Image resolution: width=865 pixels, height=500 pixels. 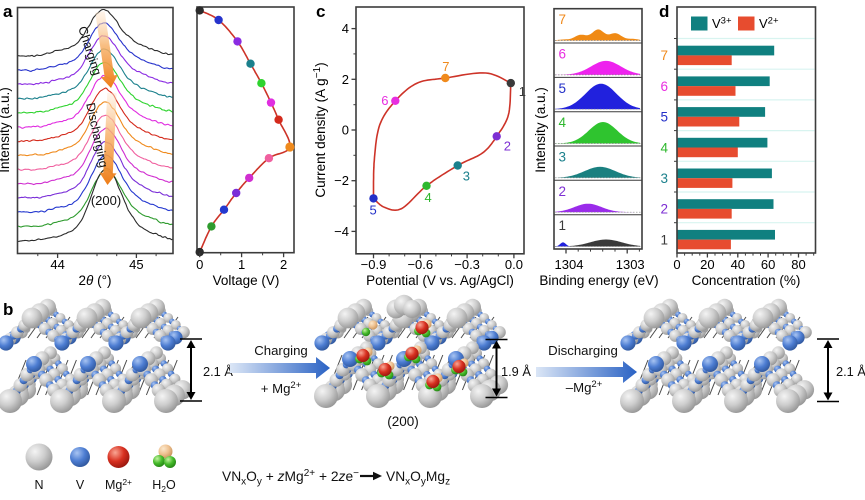 I want to click on svg-text: −0.3, so click(x=467, y=264).